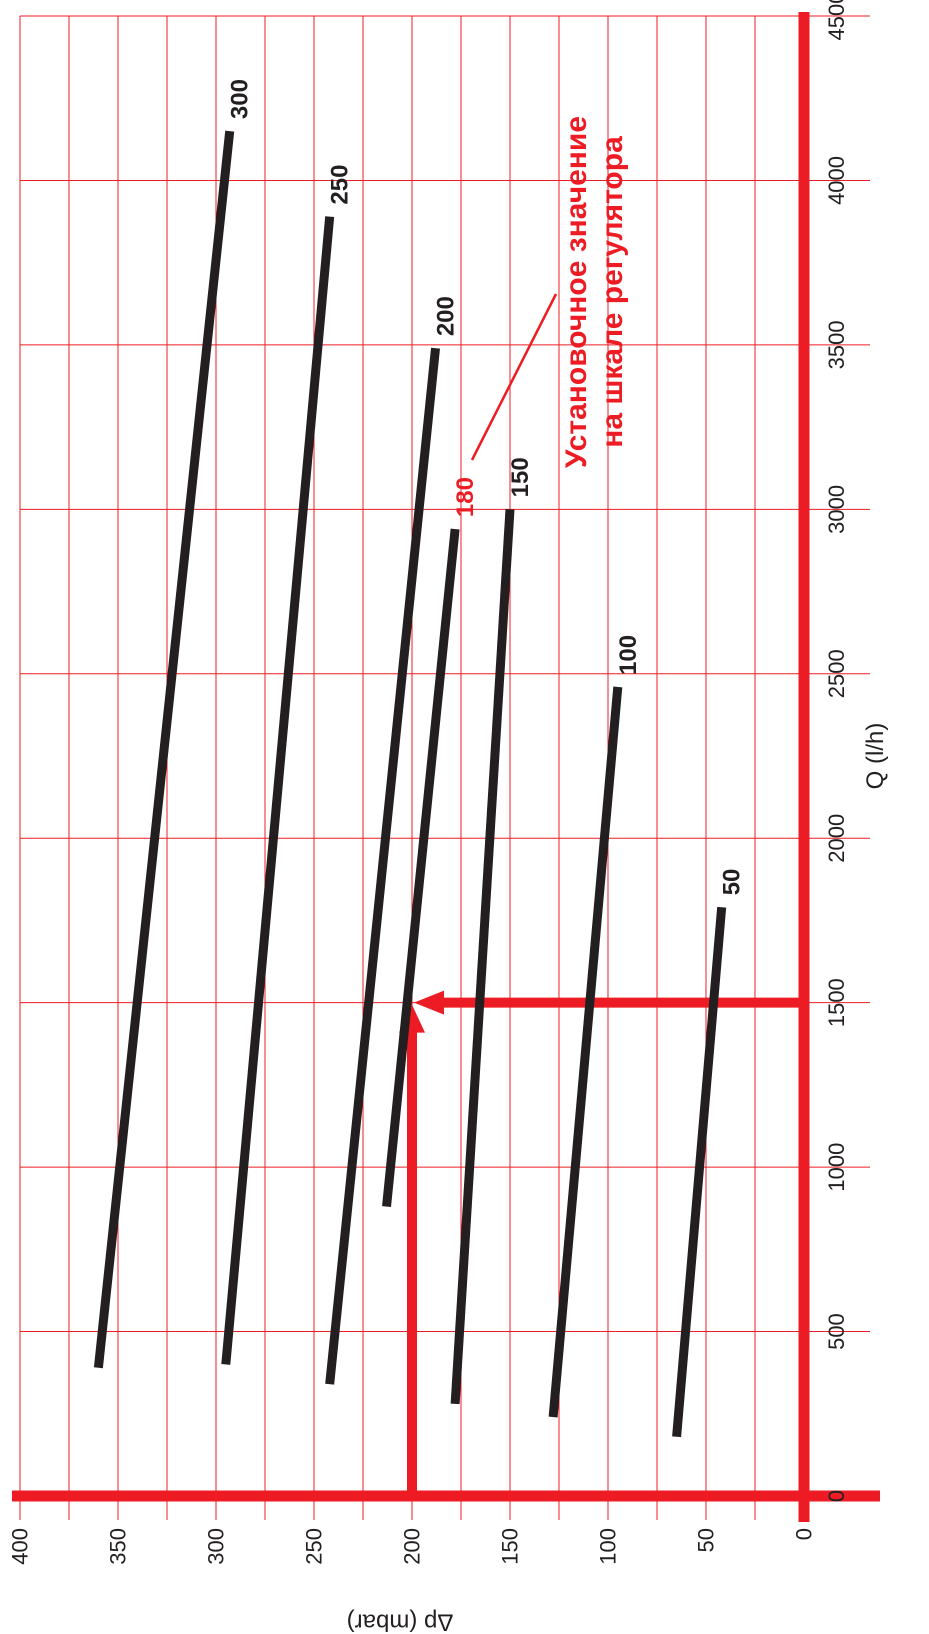 This screenshot has height=1634, width=929. Describe the element at coordinates (706, 1540) in the screenshot. I see `y-tick-label: 50` at that location.